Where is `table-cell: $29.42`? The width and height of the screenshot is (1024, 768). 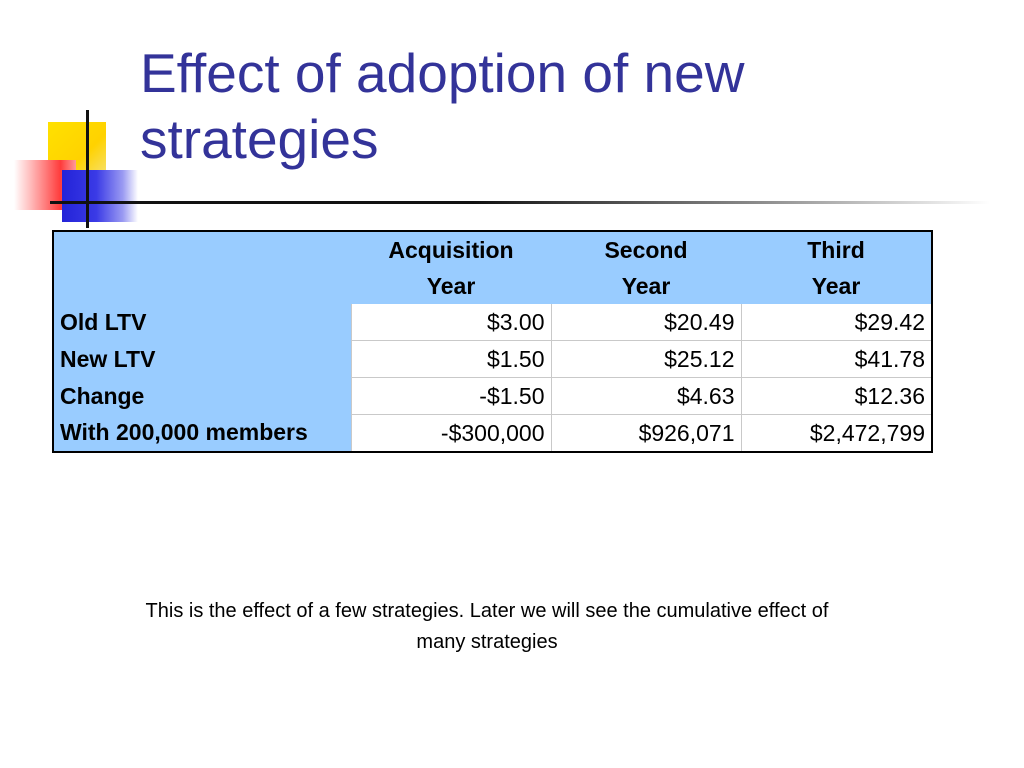 table-cell: $29.42 is located at coordinates (836, 322).